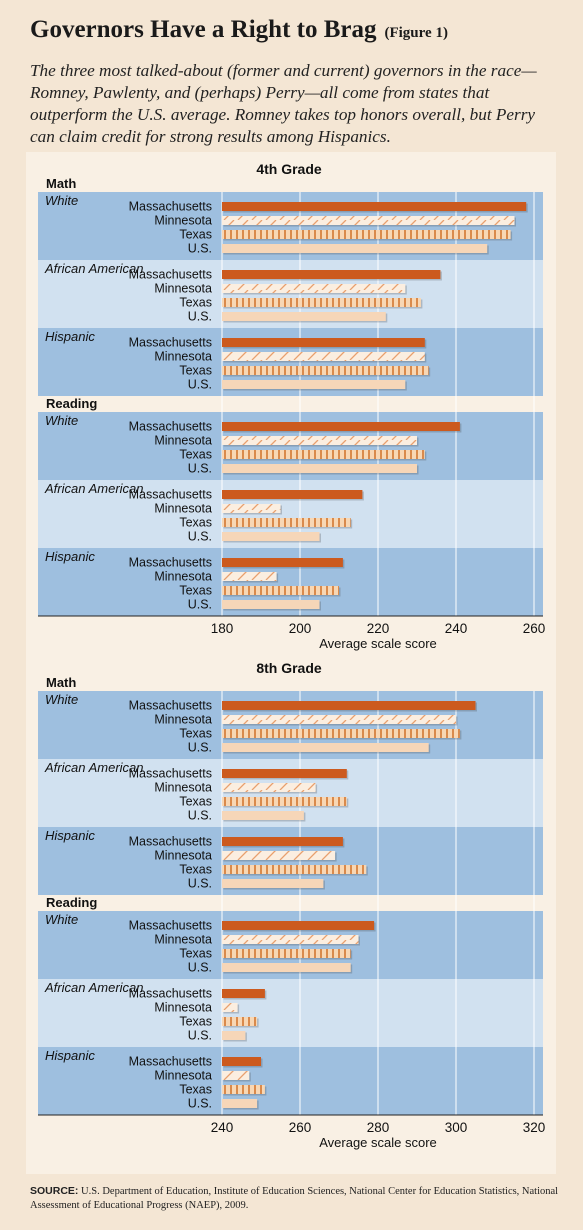 This screenshot has height=1230, width=583. Describe the element at coordinates (203, 29) in the screenshot. I see `title-text: Governors Have a Right to Brag` at that location.